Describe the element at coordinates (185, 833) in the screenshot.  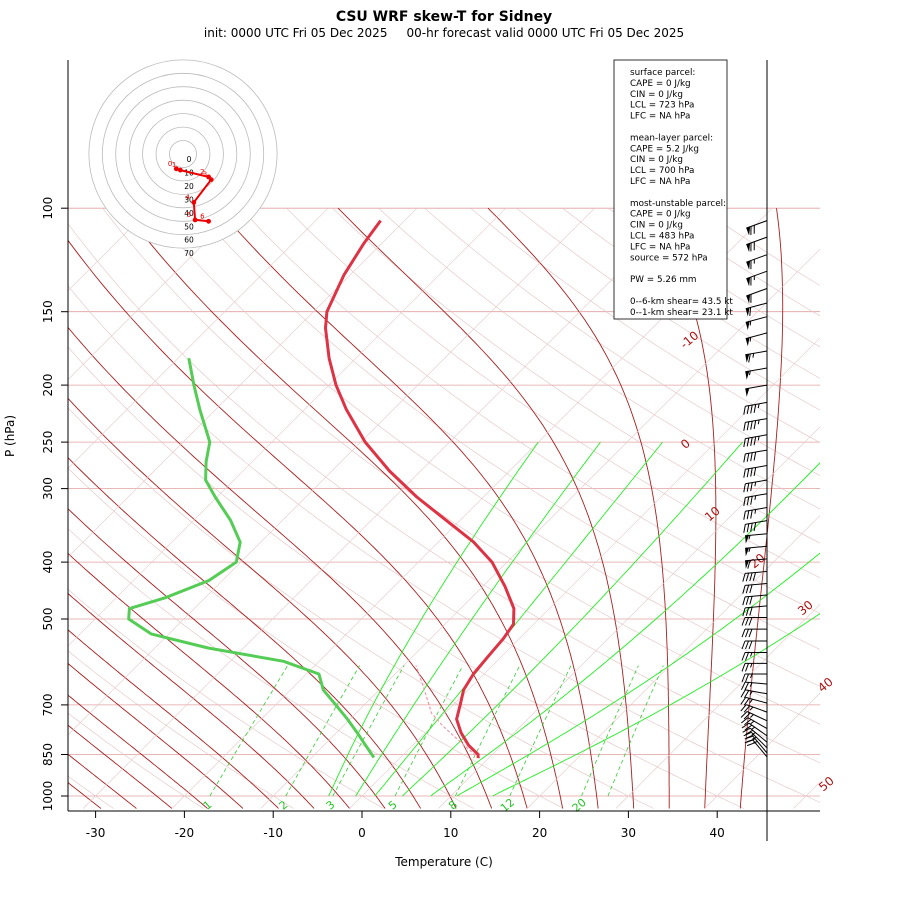
I see `x-tick-label: -20` at that location.